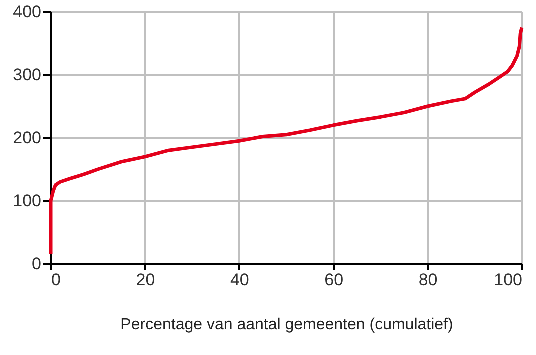  Describe the element at coordinates (508, 280) in the screenshot. I see `x-tick-label: 100` at that location.